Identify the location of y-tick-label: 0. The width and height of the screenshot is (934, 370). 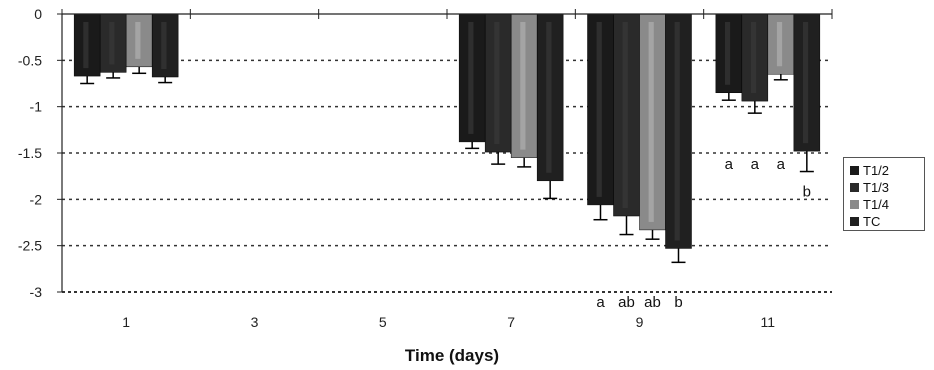
(38, 14).